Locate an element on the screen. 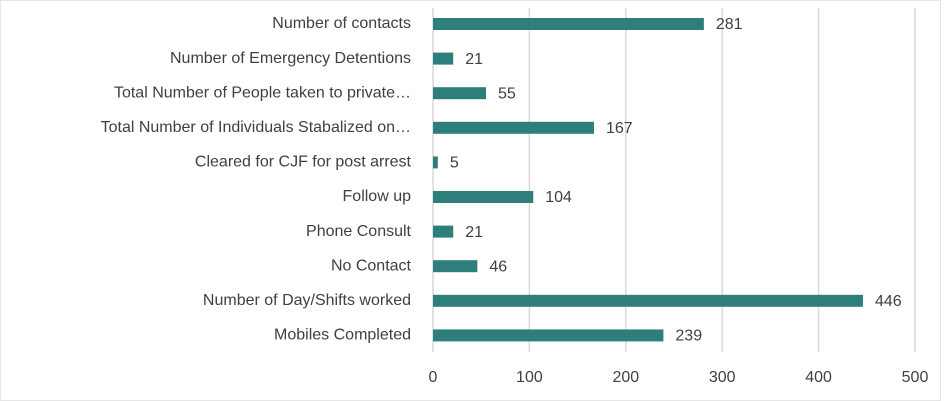  x-tick-label: 100 is located at coordinates (529, 377).